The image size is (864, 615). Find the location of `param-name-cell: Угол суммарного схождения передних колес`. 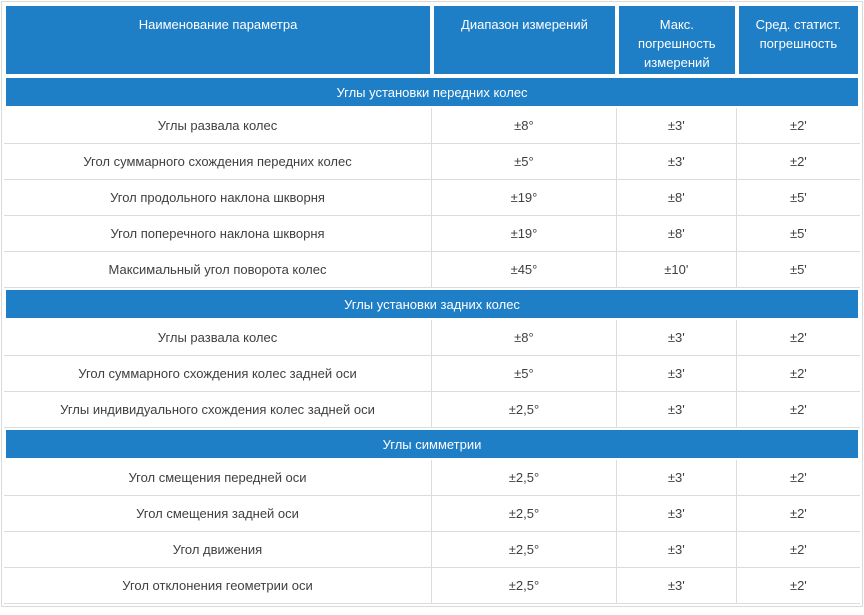

param-name-cell: Угол суммарного схождения передних колес is located at coordinates (218, 162).